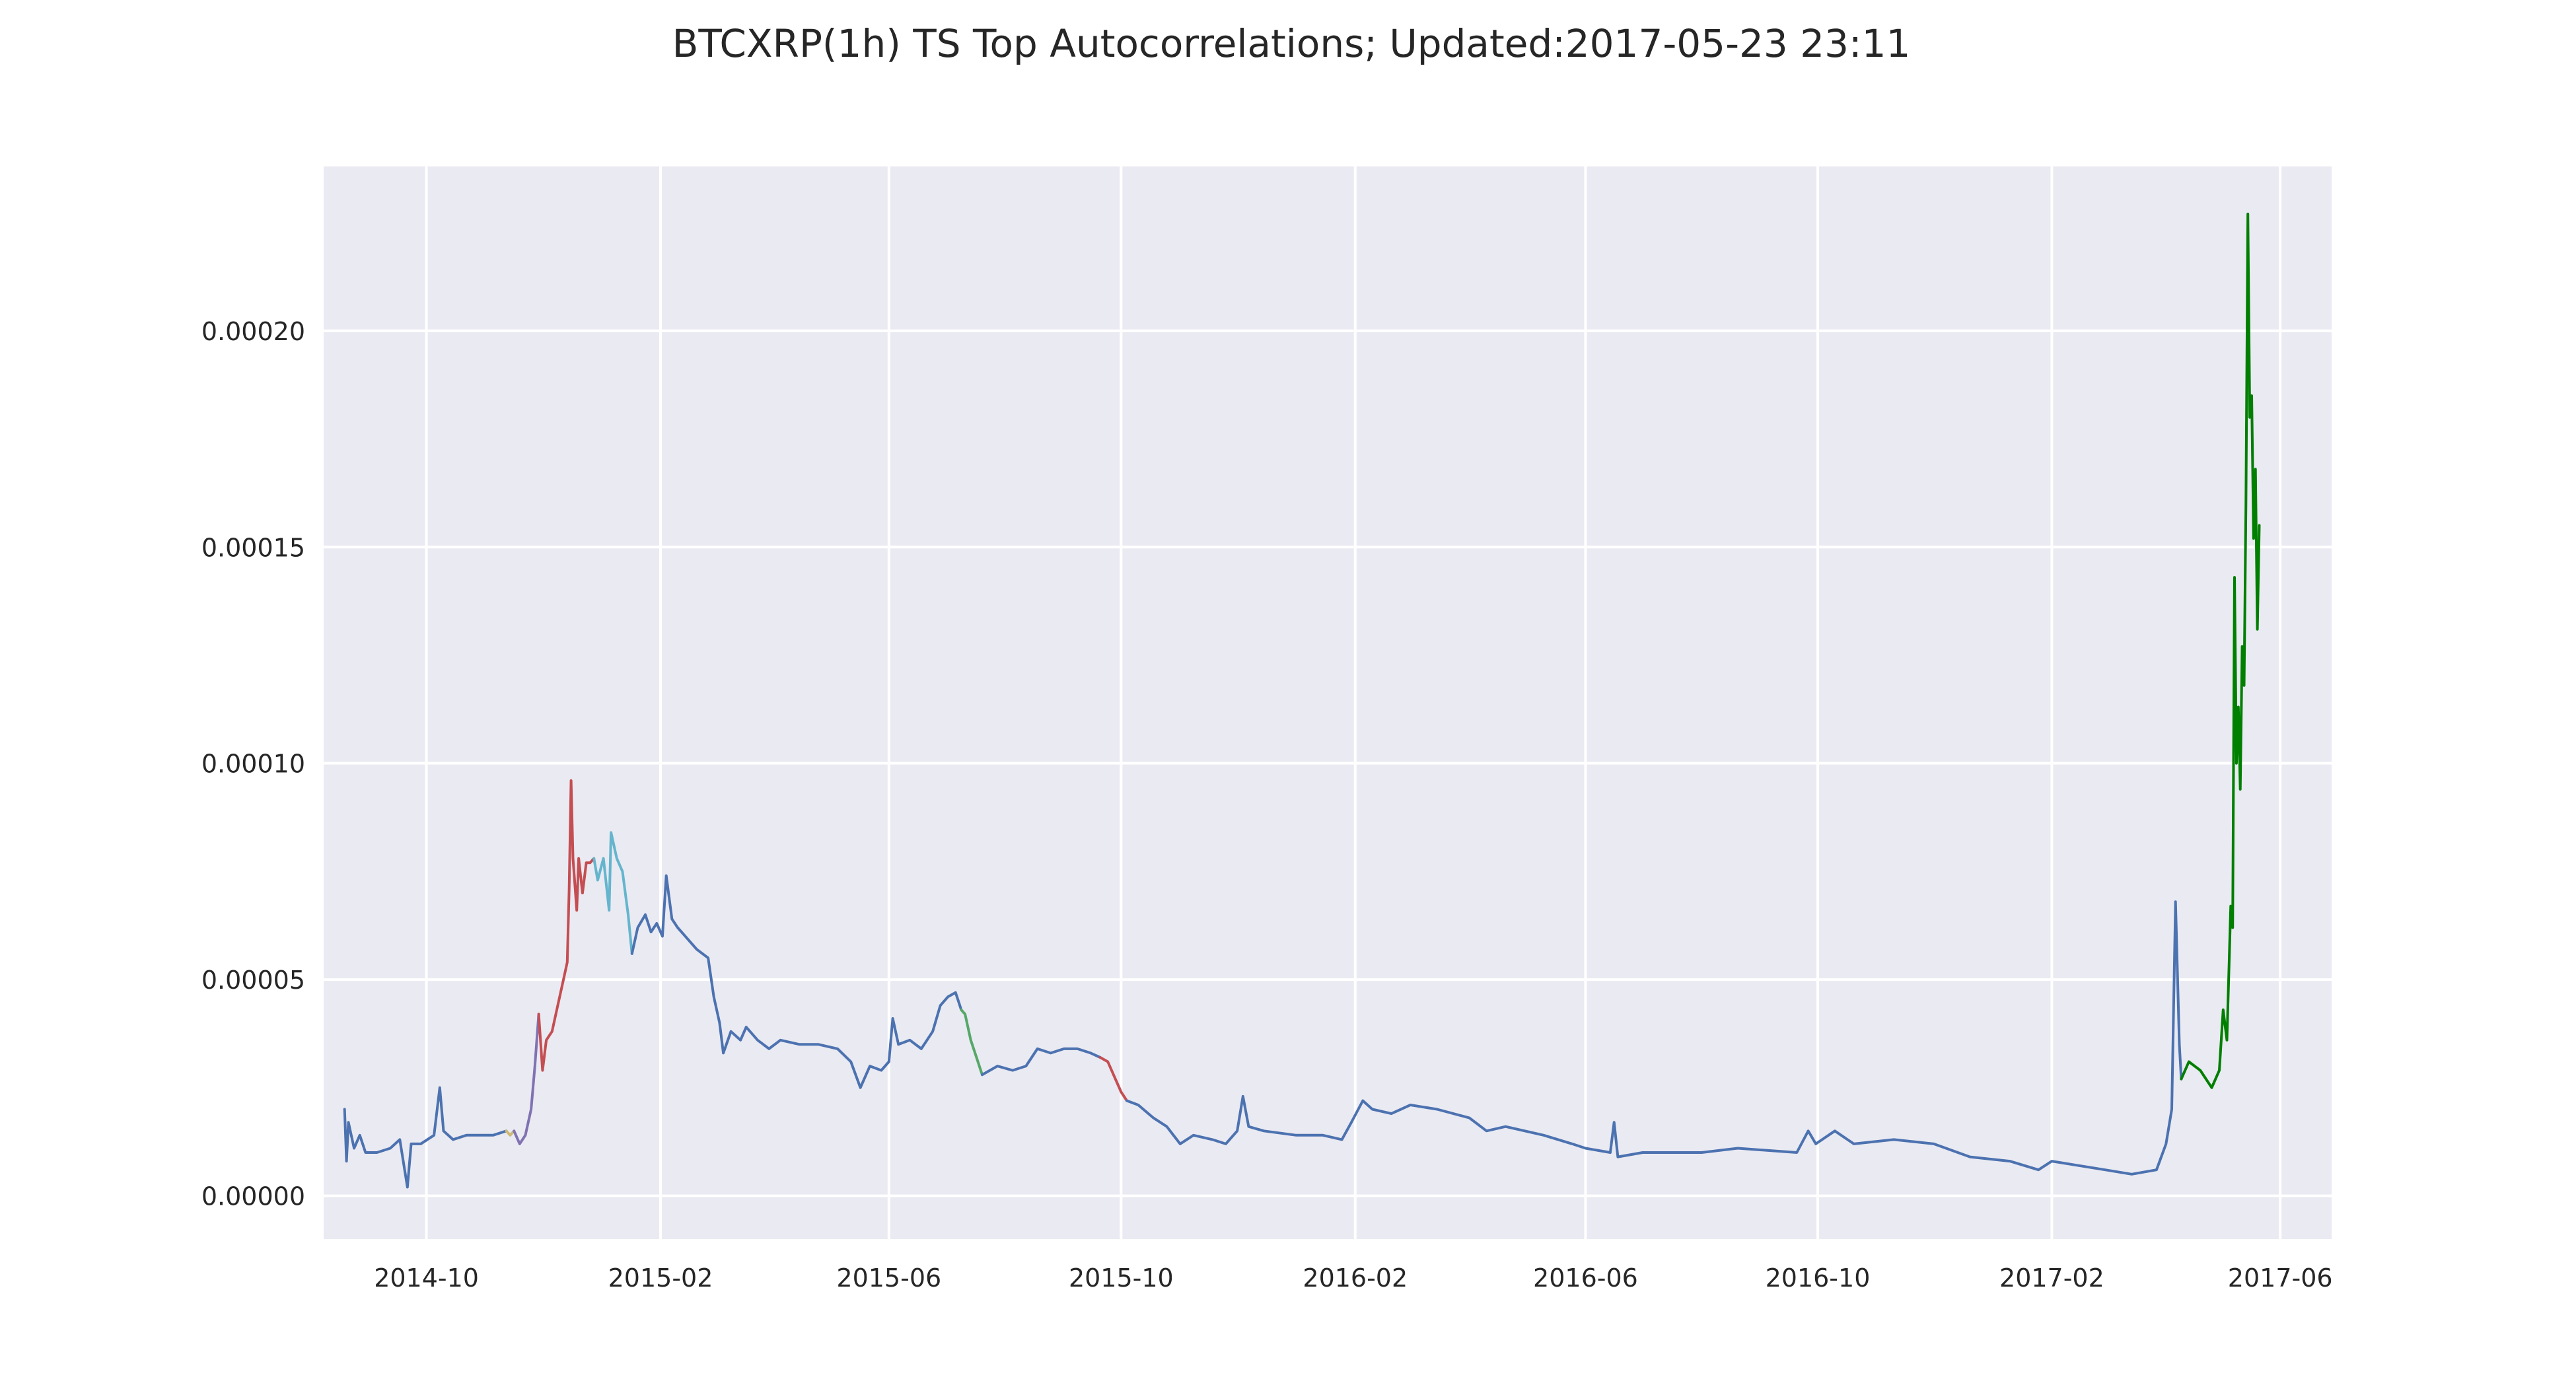 The image size is (2576, 1387). Describe the element at coordinates (426, 1278) in the screenshot. I see `x-tick-label: 2014-10` at that location.